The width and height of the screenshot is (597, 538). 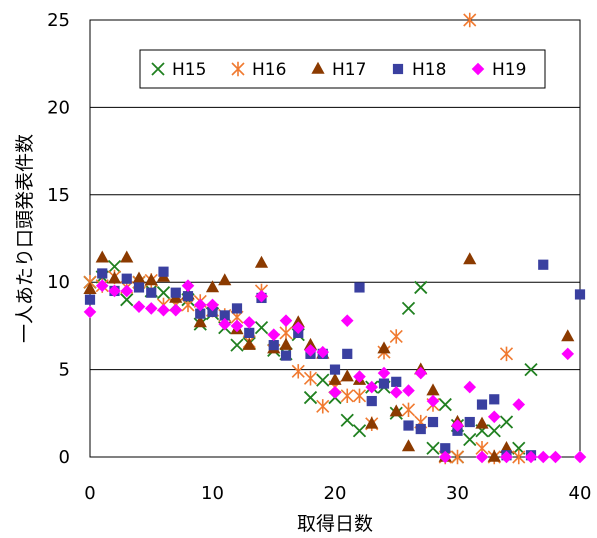 I want to click on x-tick-label: 20, so click(x=335, y=493).